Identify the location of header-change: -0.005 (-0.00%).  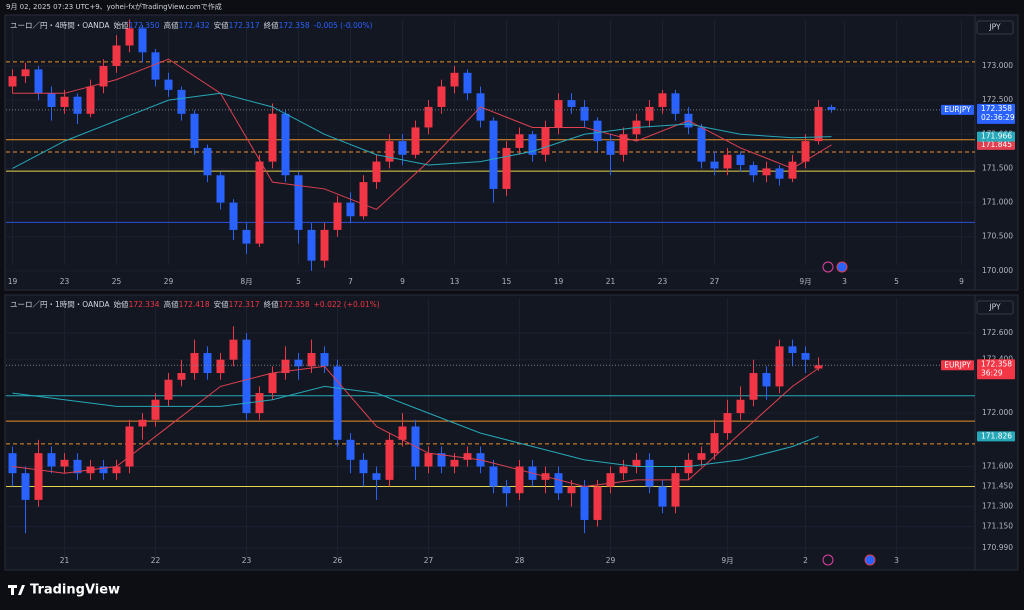
(343, 25).